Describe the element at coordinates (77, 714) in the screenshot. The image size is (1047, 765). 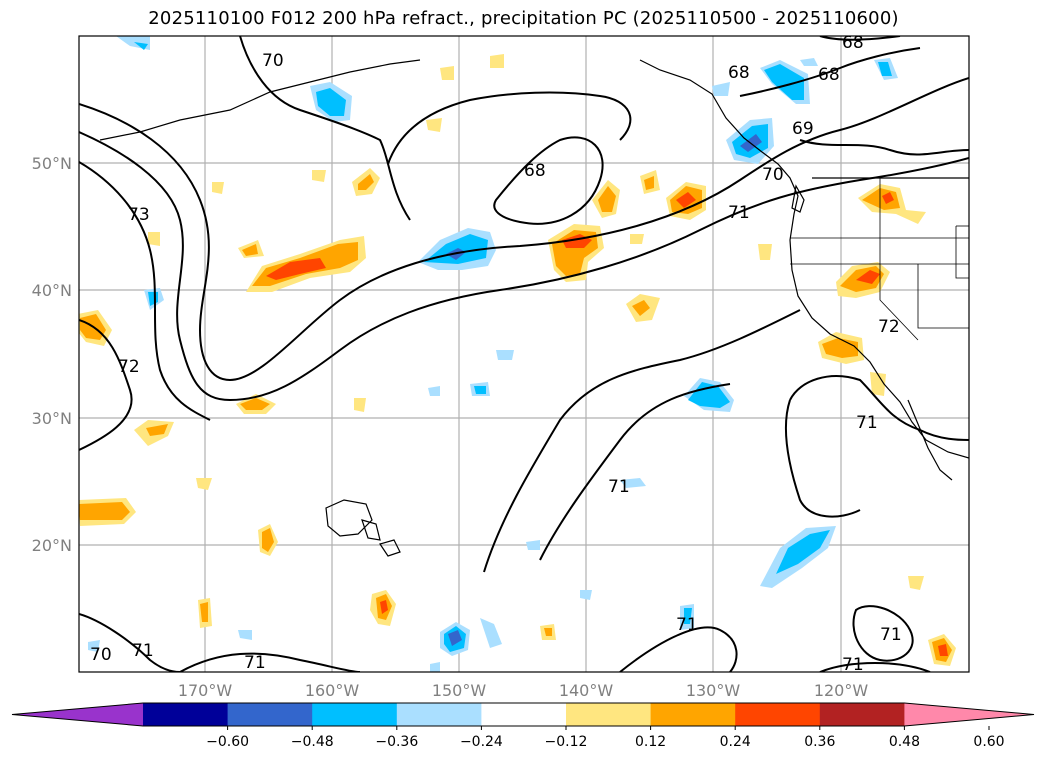
I see `colorbar-extend-low` at that location.